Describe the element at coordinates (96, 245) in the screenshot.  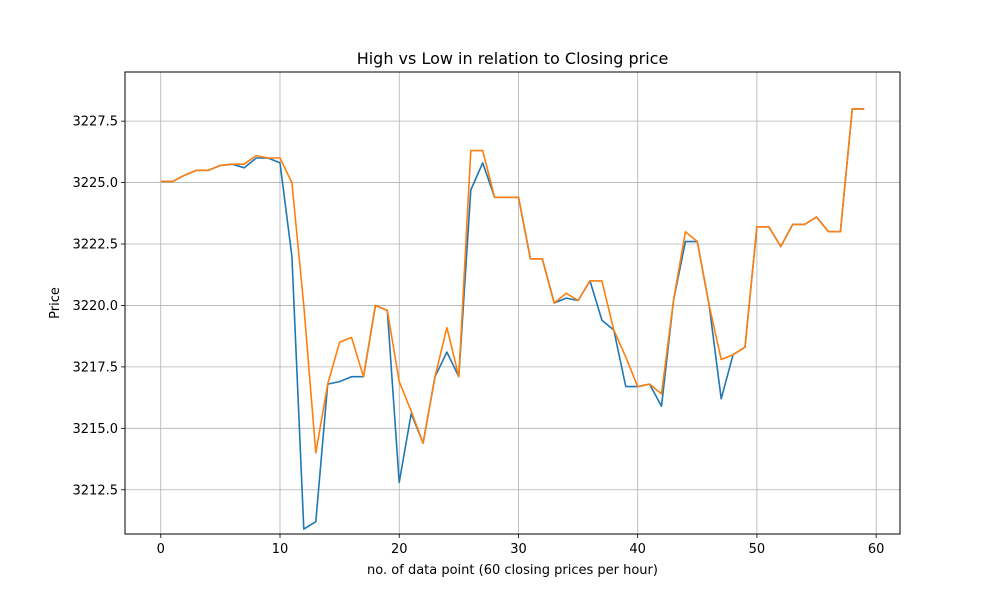
I see `y-tick-label: 3222.5` at that location.